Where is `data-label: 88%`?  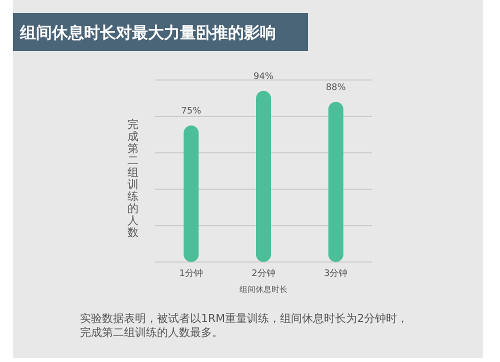
data-label: 88% is located at coordinates (336, 87).